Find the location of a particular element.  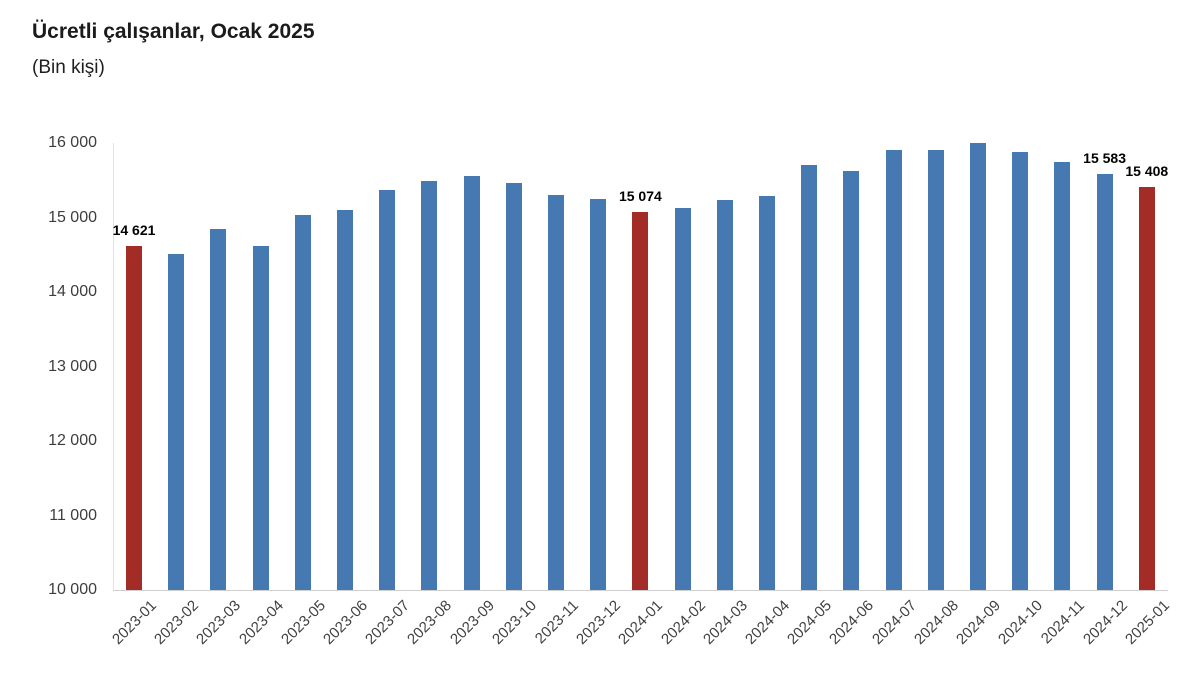

bar-value-label-2024-01: 15 074 is located at coordinates (640, 195).